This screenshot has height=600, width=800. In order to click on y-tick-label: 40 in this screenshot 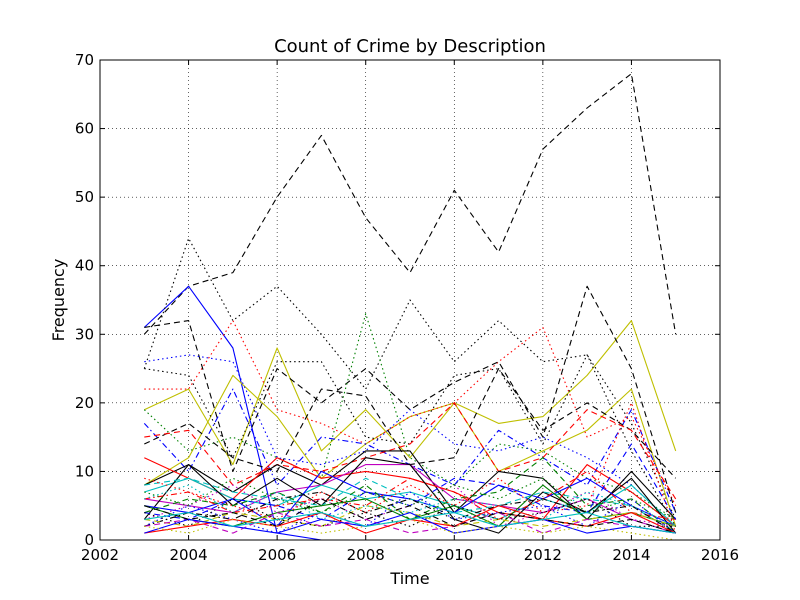, I will do `click(84, 266)`.